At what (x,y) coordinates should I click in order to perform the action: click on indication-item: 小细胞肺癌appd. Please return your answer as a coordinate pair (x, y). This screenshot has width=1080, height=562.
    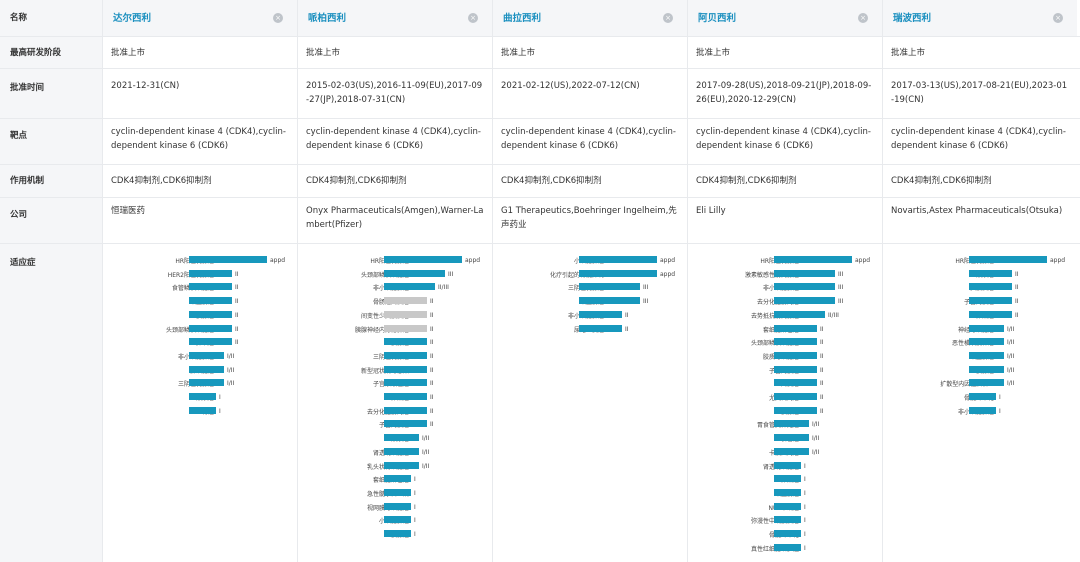
    Looking at the image, I should click on (590, 260).